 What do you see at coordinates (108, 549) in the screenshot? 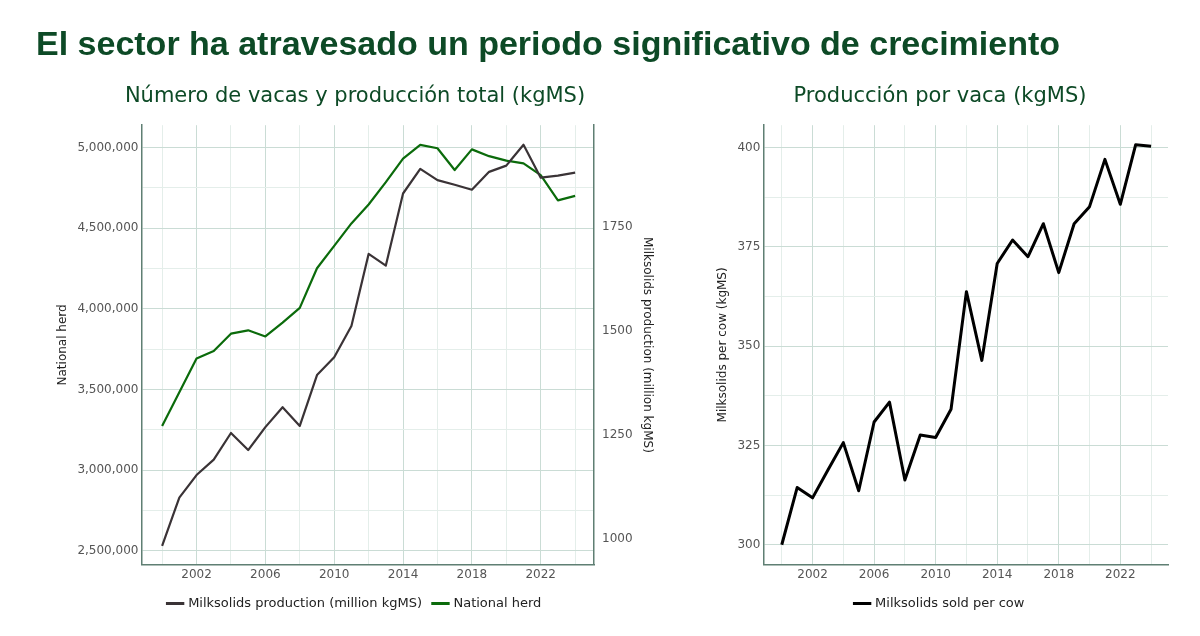
I see `y-tick-label: 2,500,000` at bounding box center [108, 549].